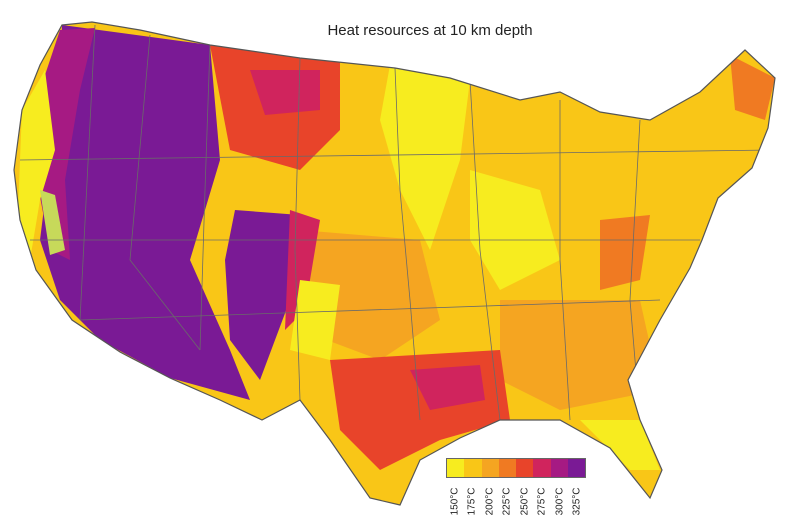  What do you see at coordinates (430, 30) in the screenshot?
I see `map-title: Heat resources at 10 km depth` at bounding box center [430, 30].